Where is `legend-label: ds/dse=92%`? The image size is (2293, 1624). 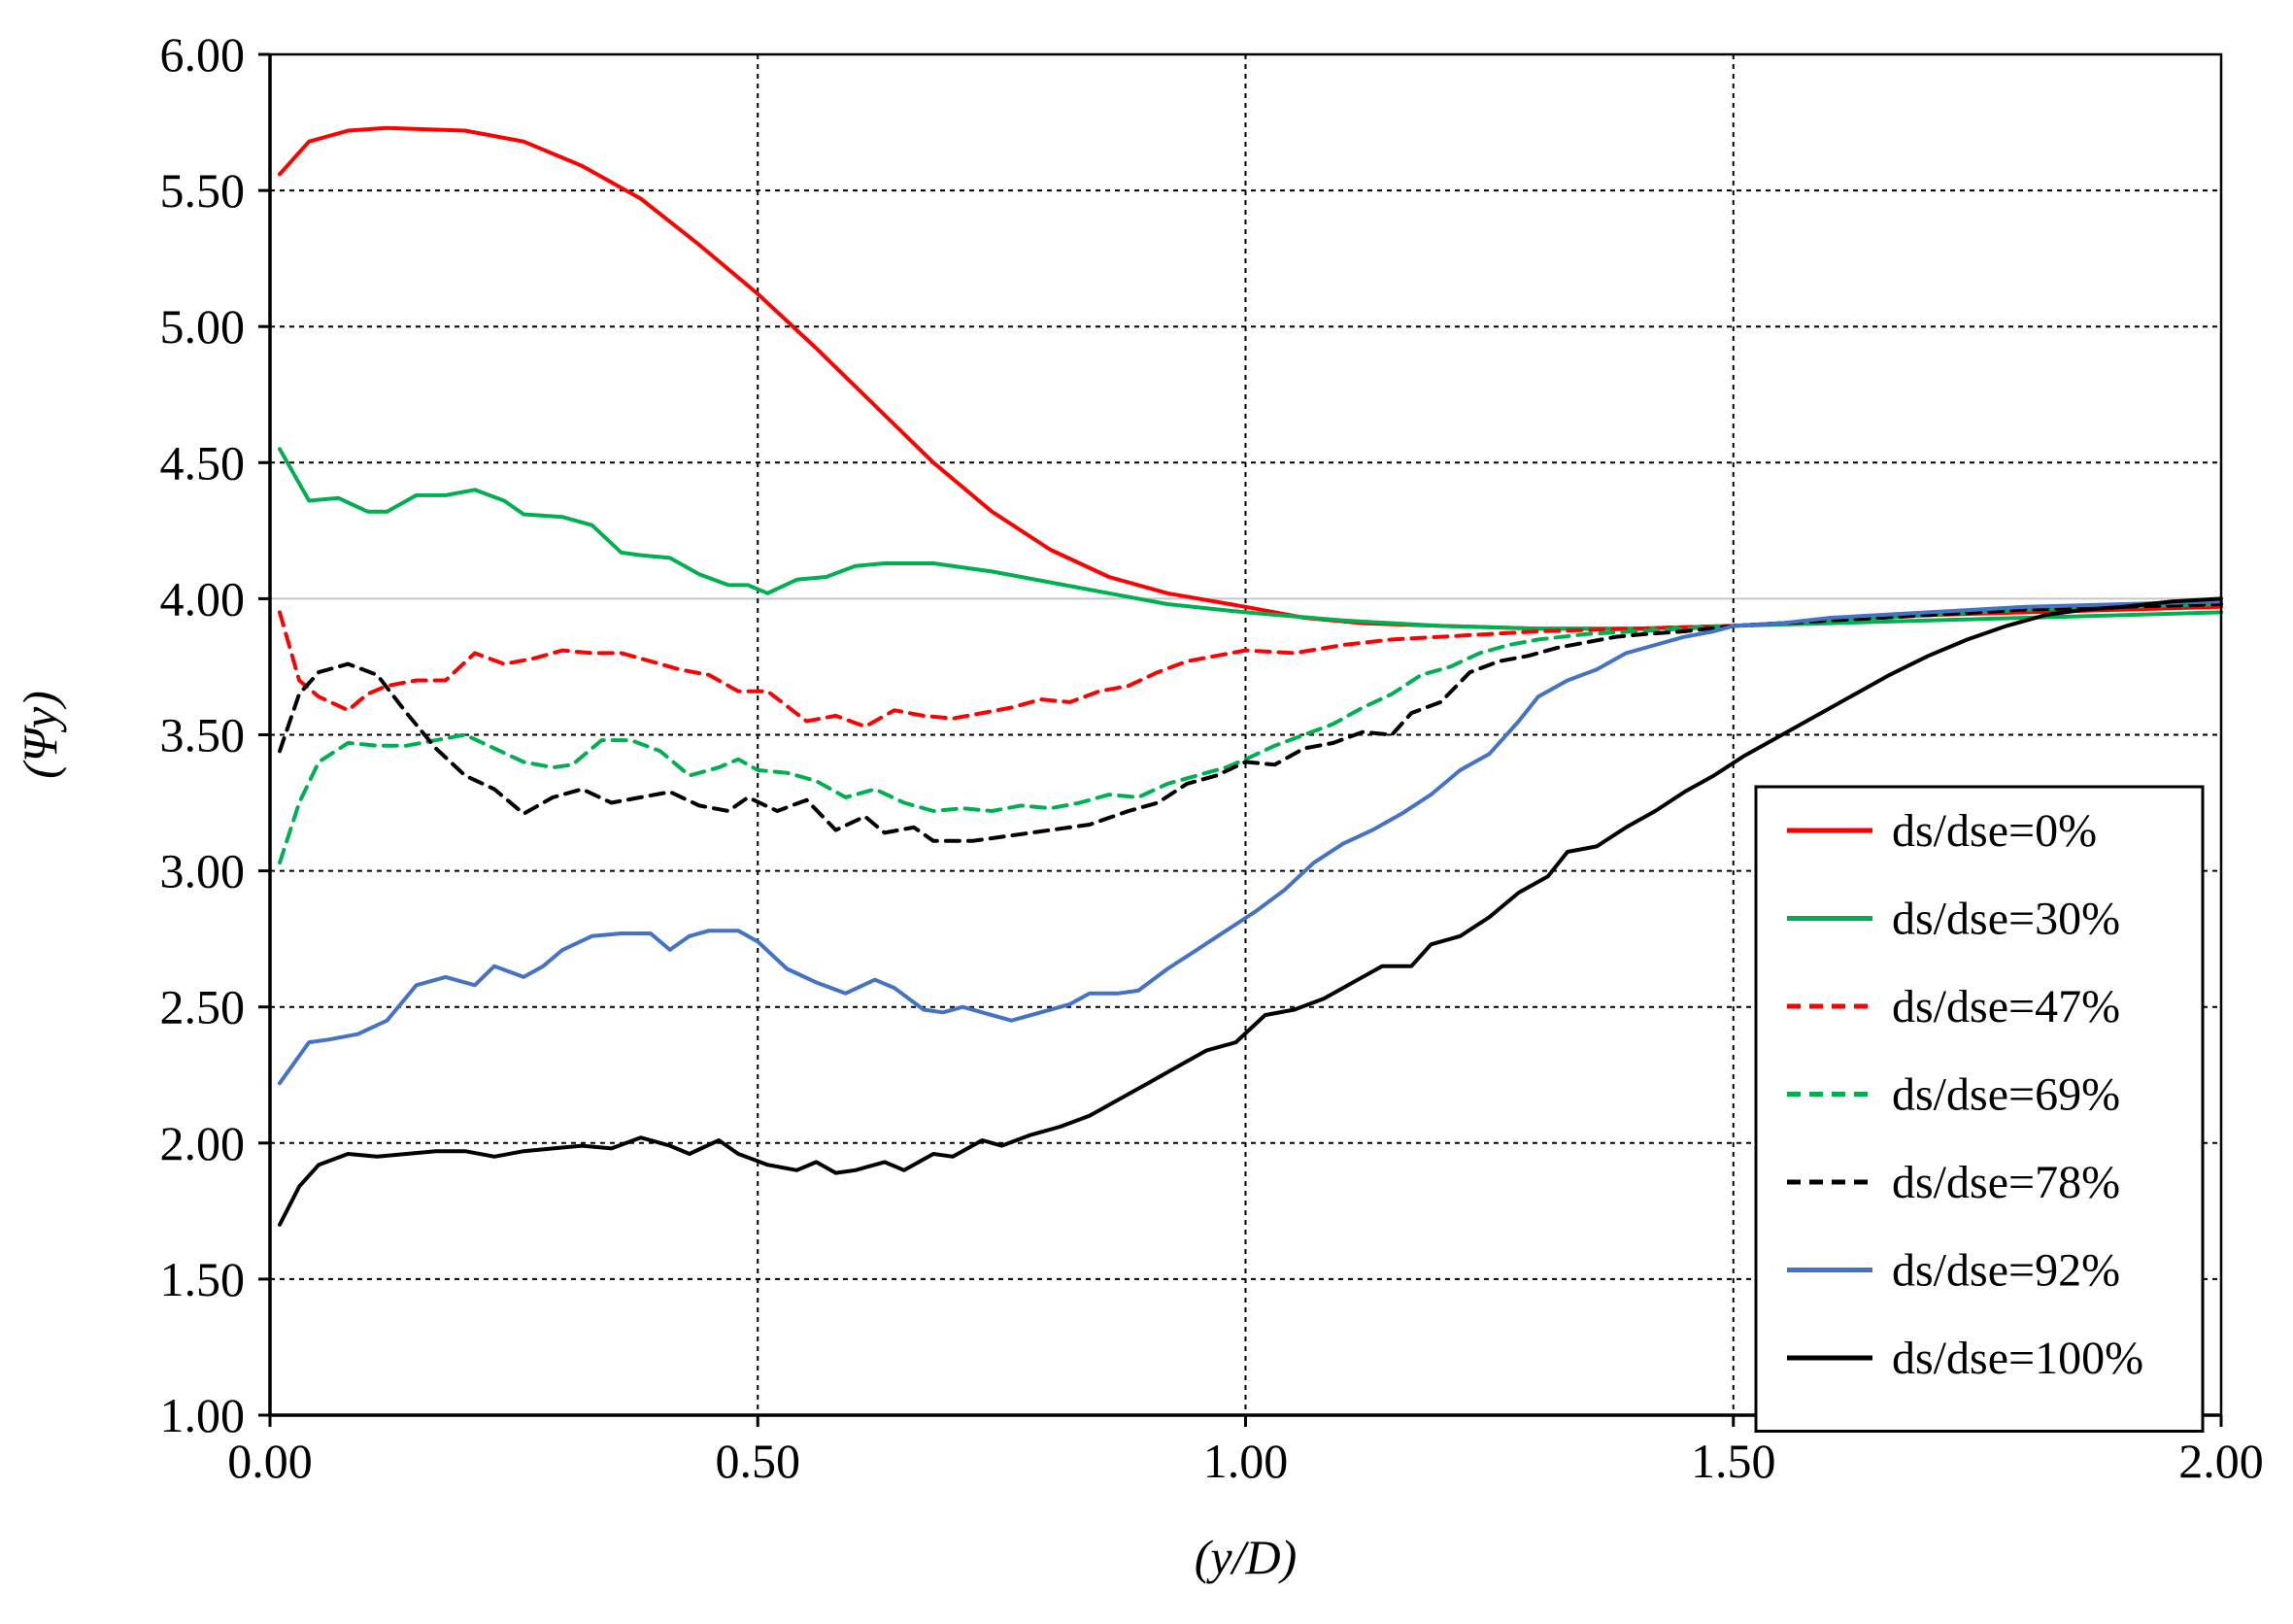
legend-label: ds/dse=92% is located at coordinates (2006, 1271).